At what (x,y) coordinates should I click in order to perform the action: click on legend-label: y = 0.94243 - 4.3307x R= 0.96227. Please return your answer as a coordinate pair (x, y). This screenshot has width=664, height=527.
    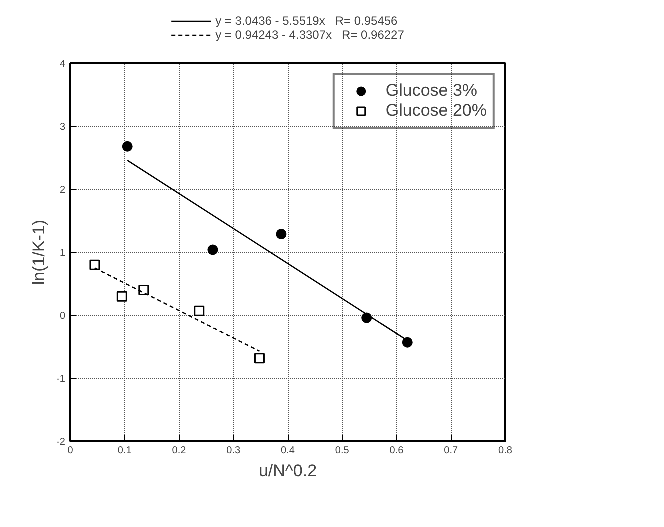
    Looking at the image, I should click on (310, 35).